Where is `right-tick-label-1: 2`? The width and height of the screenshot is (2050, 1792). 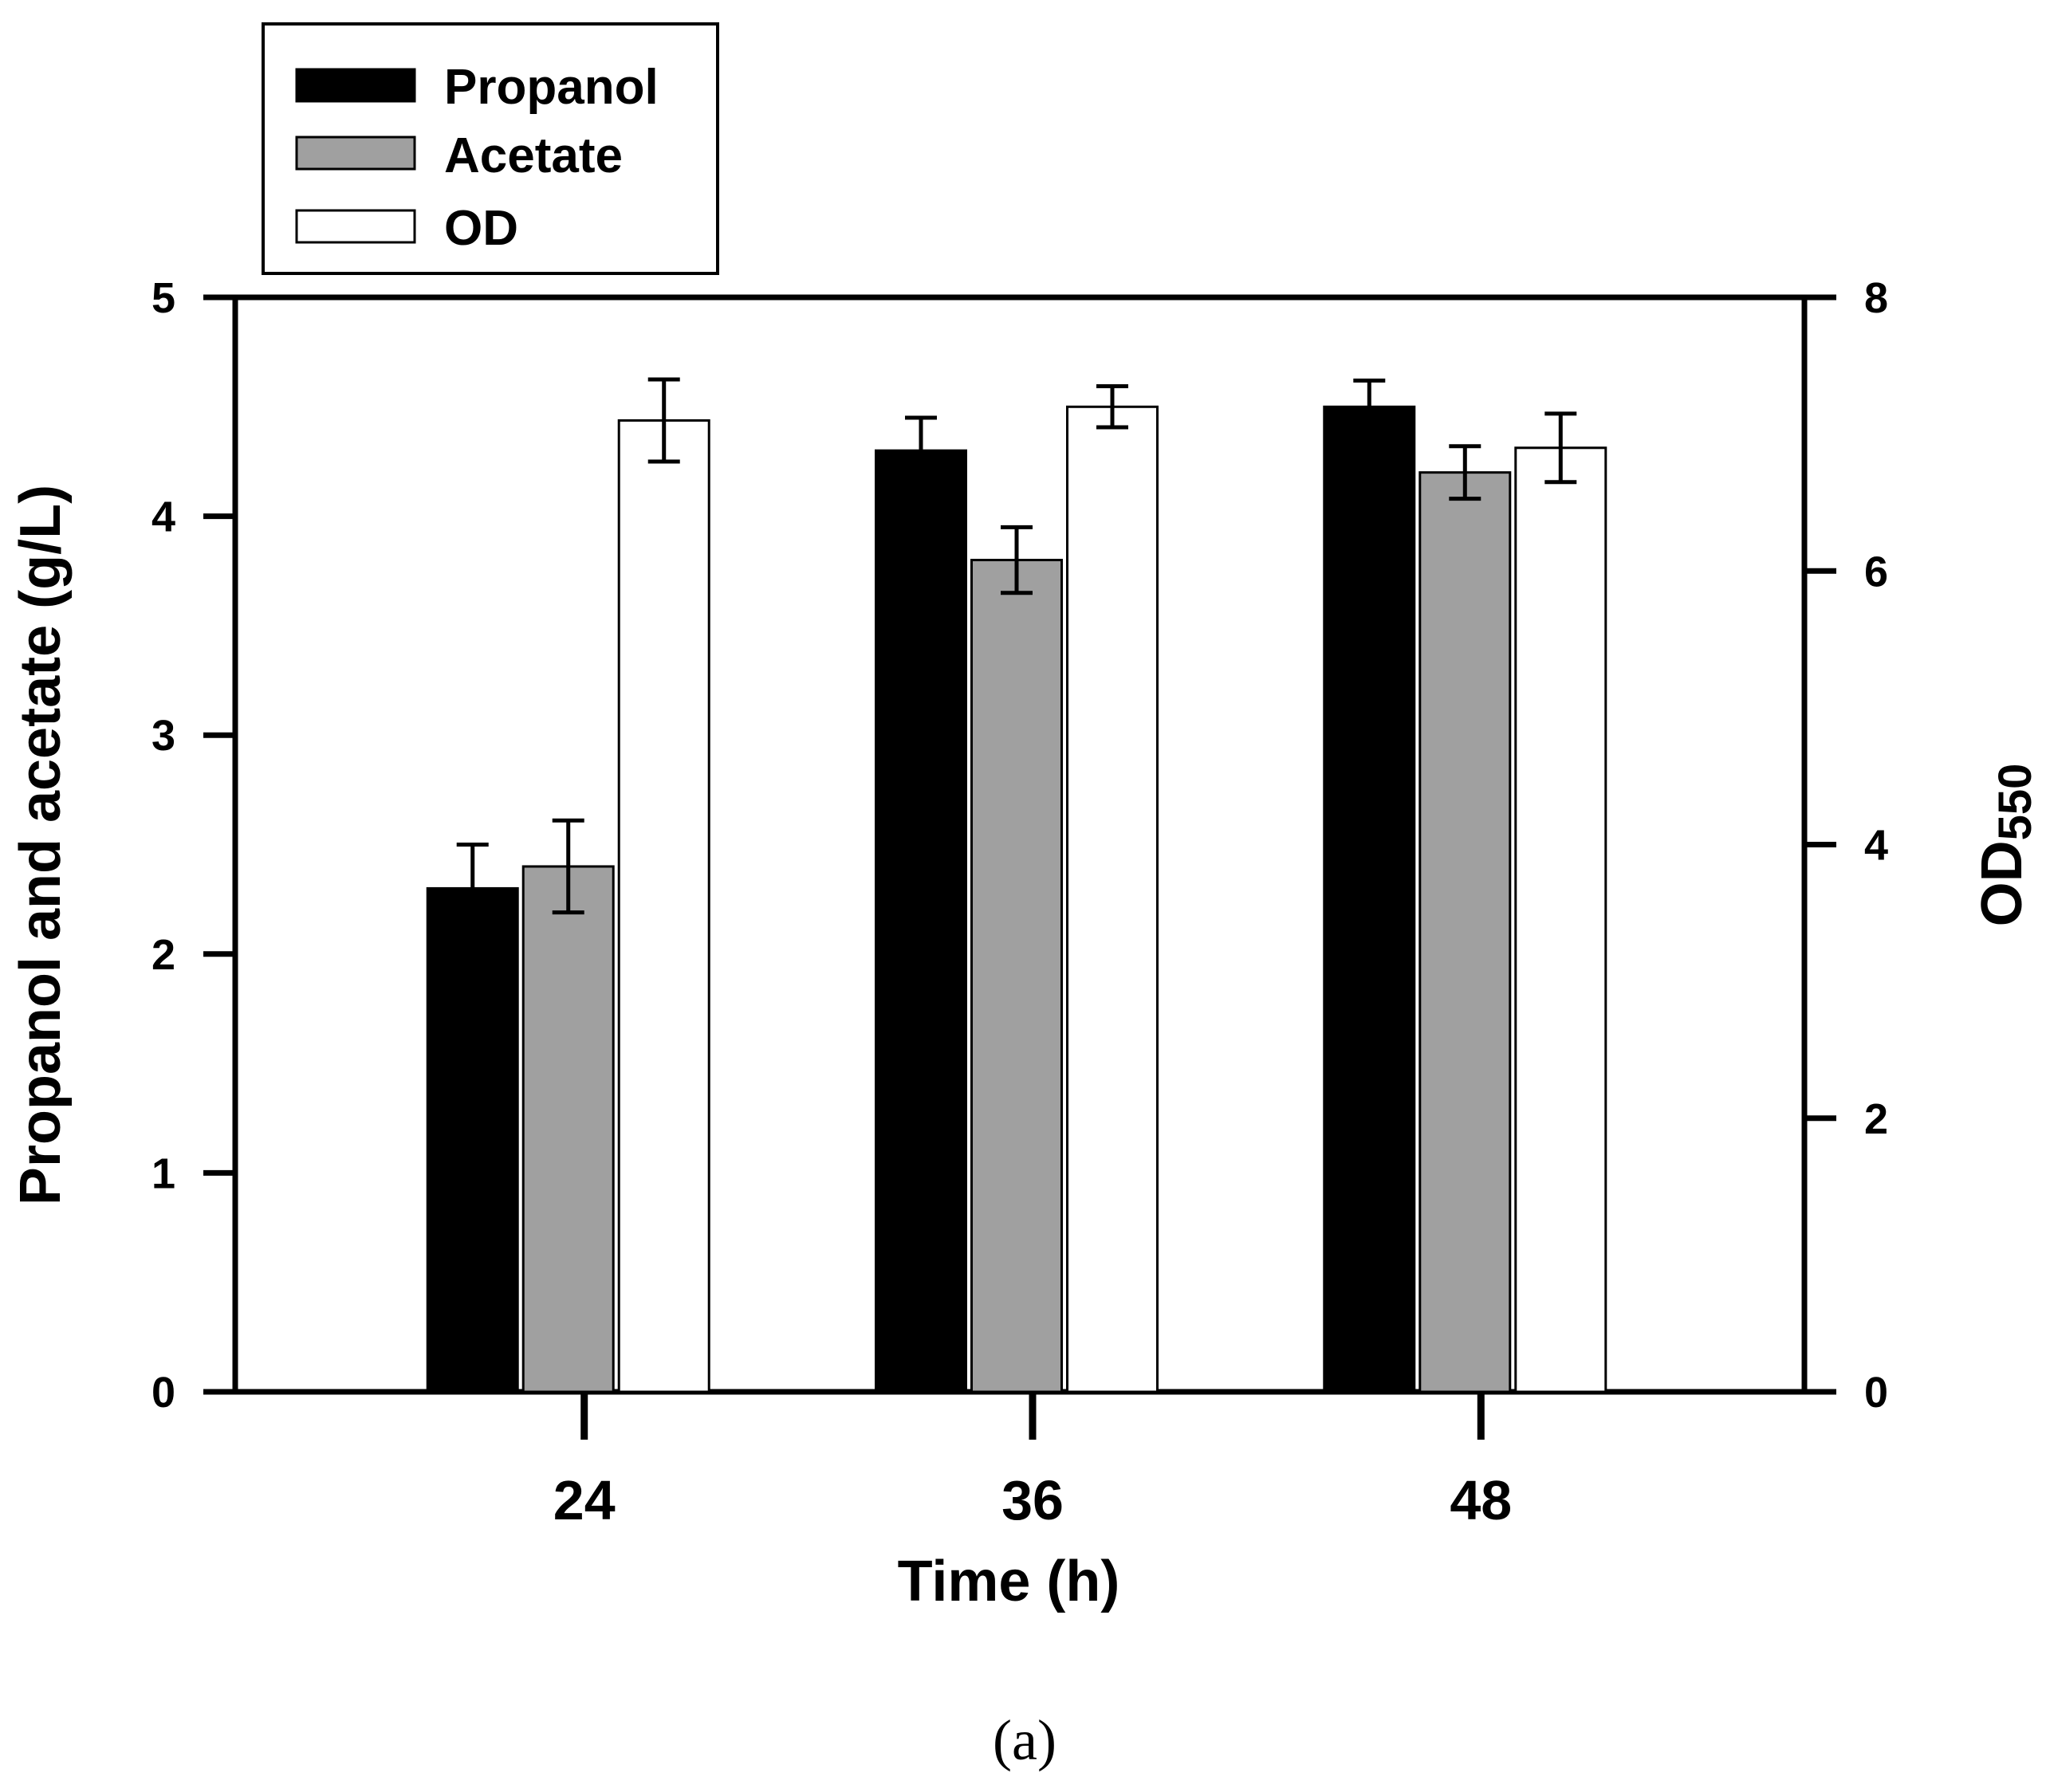
right-tick-label-1: 2 is located at coordinates (1876, 1119).